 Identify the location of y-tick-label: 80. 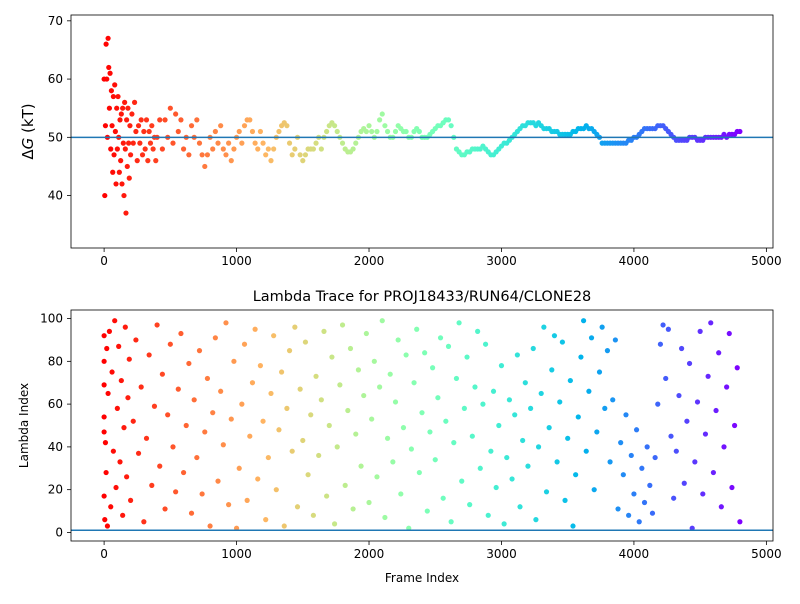
(55, 361).